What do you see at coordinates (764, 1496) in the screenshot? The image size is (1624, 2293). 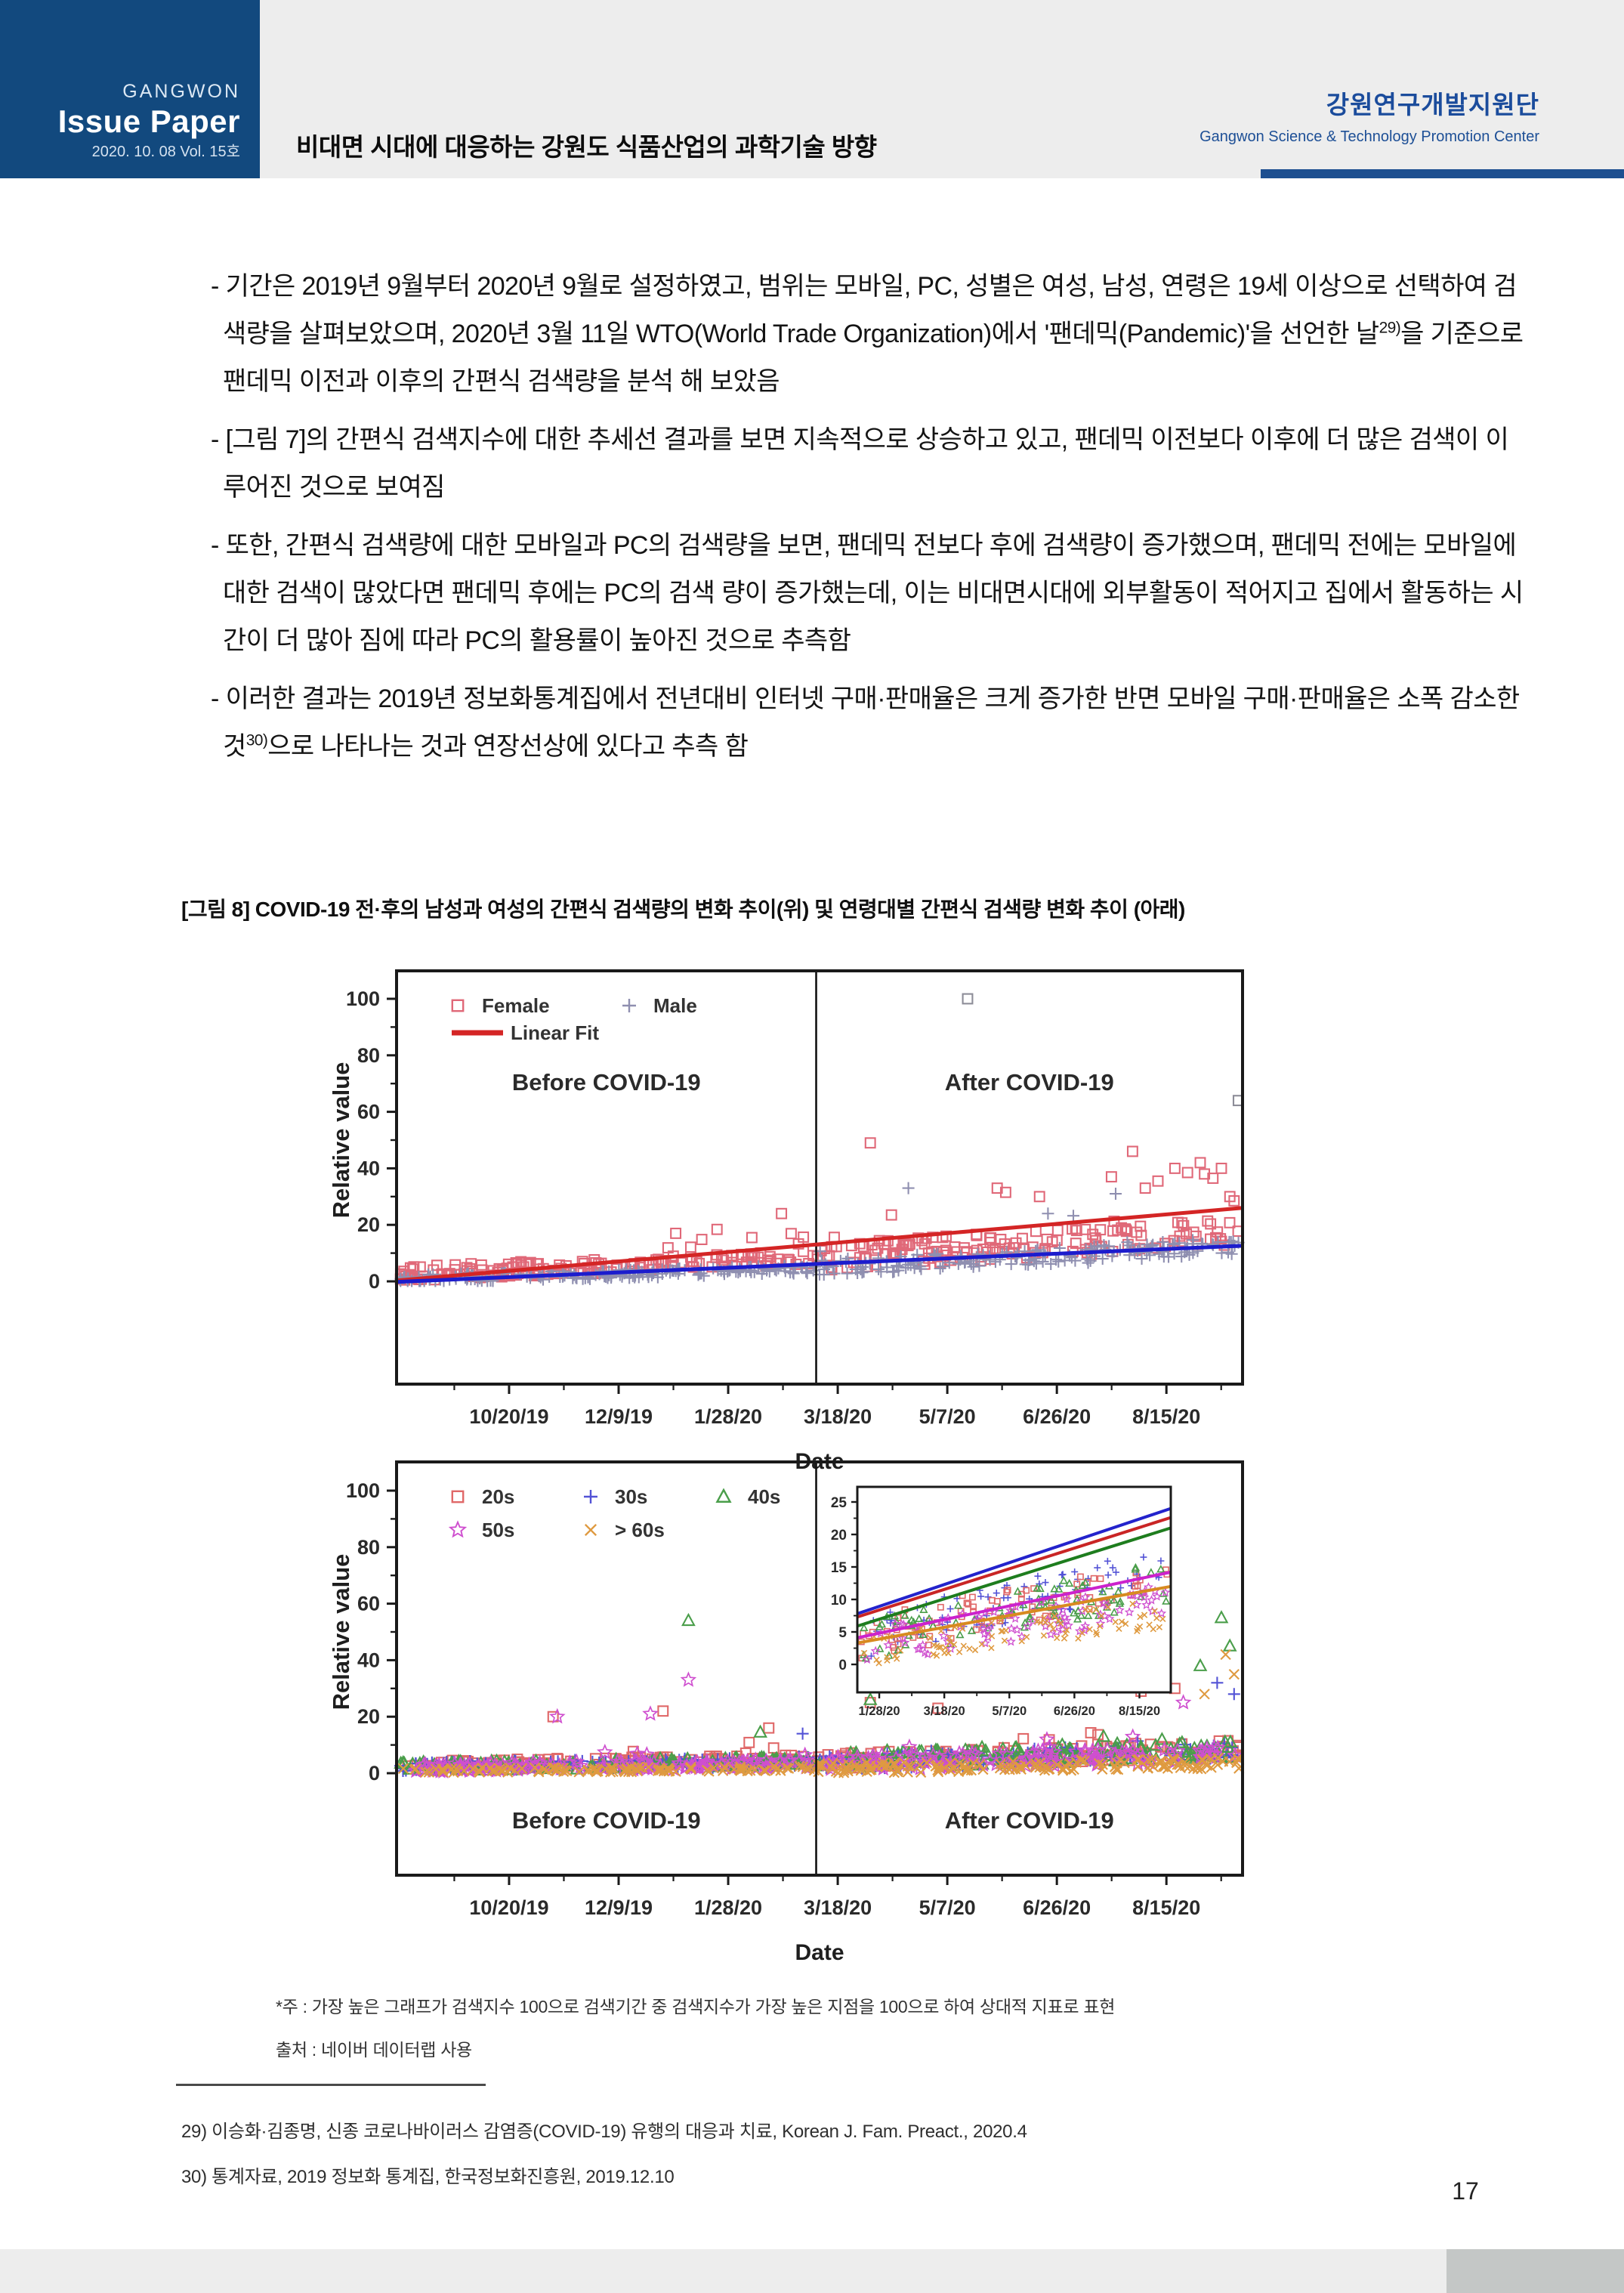 I see `svg-text: 40s` at bounding box center [764, 1496].